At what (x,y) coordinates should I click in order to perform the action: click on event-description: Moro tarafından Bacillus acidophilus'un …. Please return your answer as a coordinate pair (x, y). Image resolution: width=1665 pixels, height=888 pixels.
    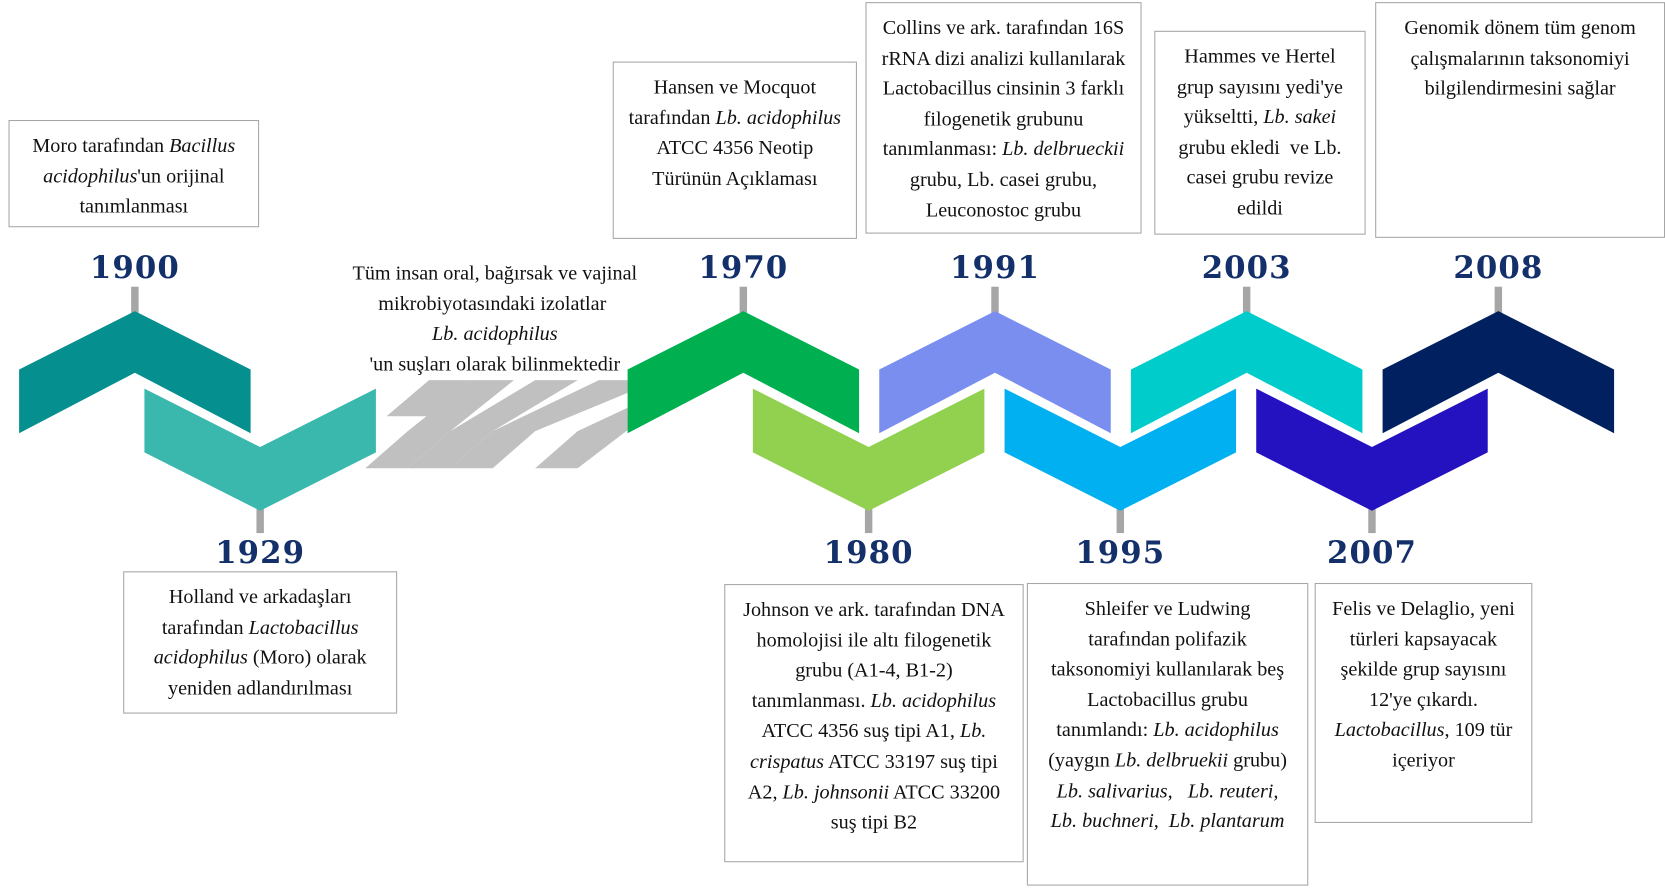
    Looking at the image, I should click on (133, 177).